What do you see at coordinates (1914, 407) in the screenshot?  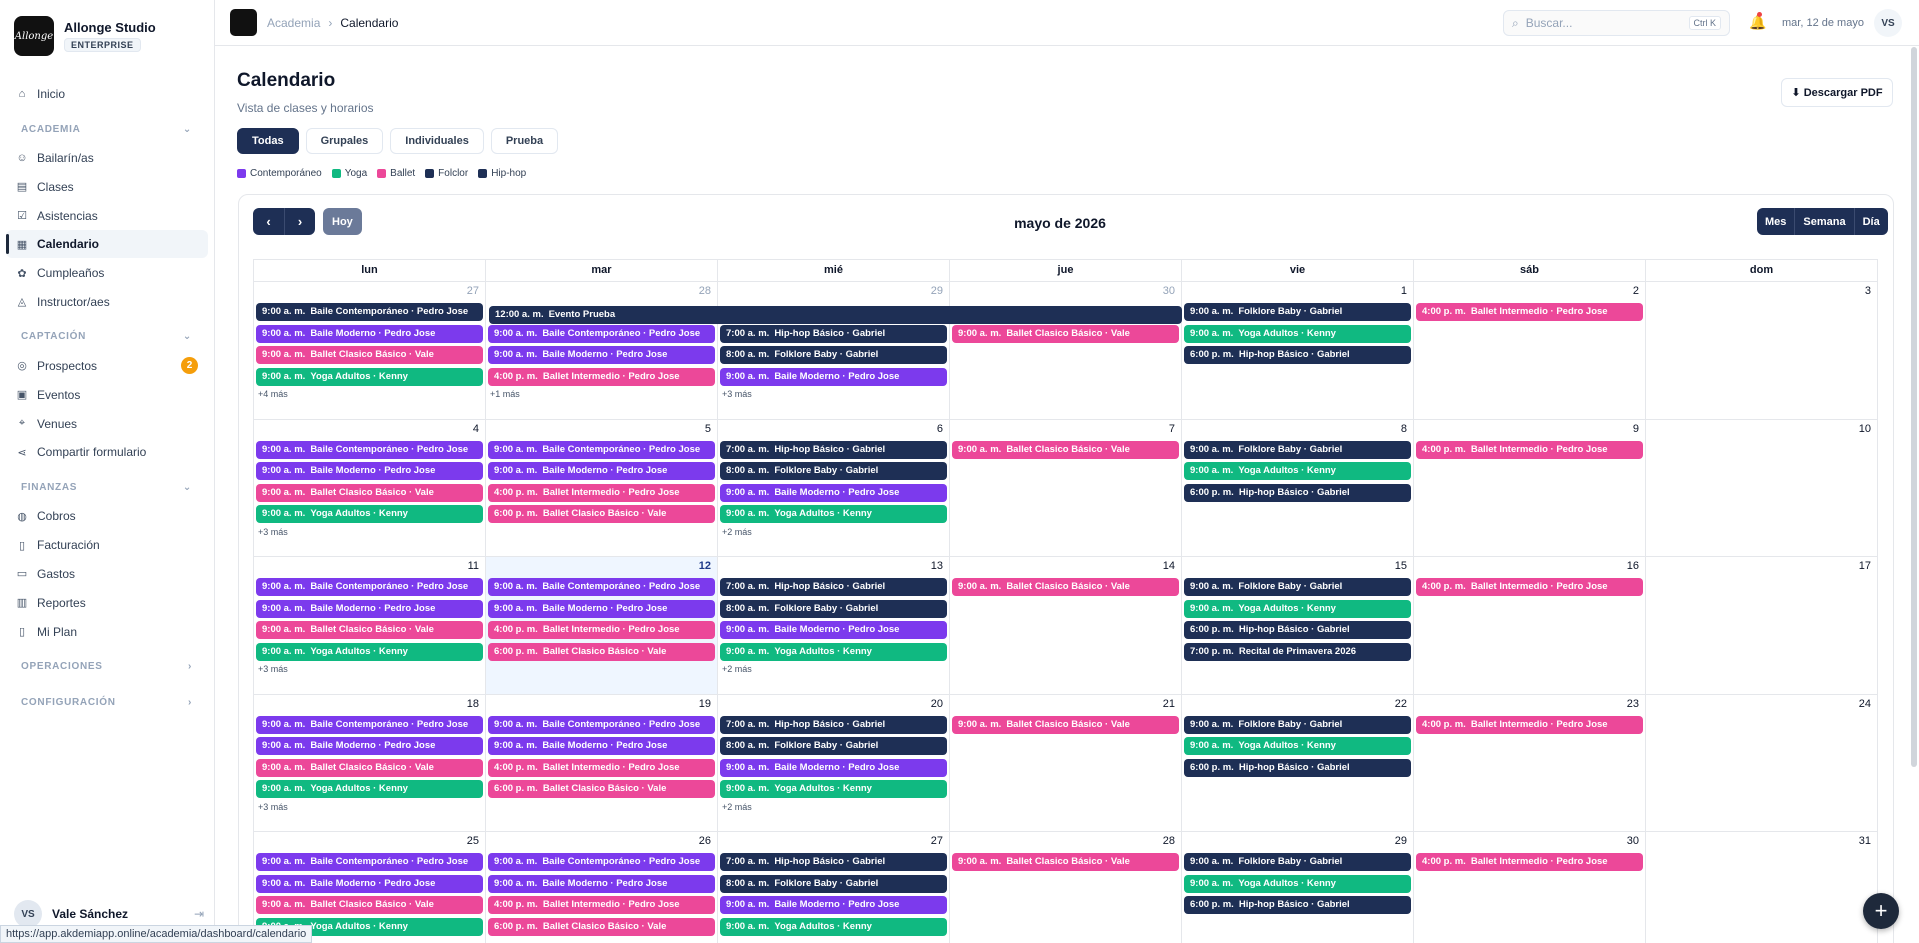 I see `scrollbar` at bounding box center [1914, 407].